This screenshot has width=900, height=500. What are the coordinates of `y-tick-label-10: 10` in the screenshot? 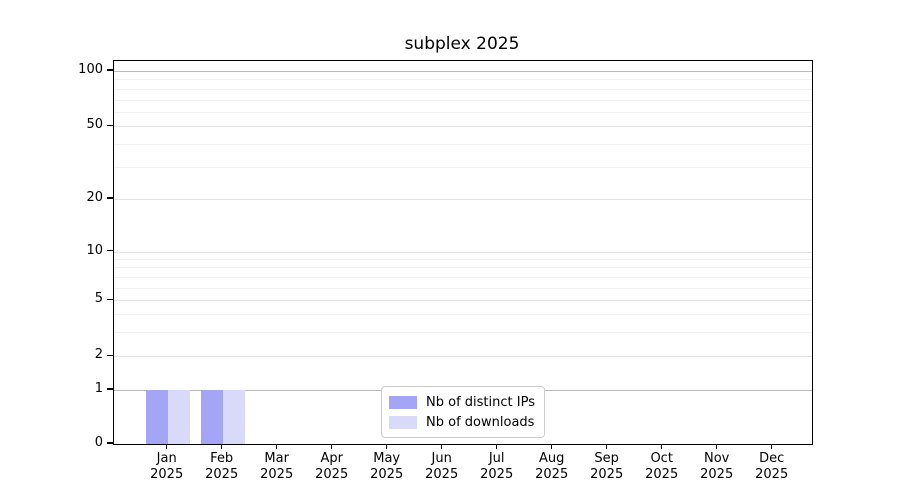 It's located at (94, 250).